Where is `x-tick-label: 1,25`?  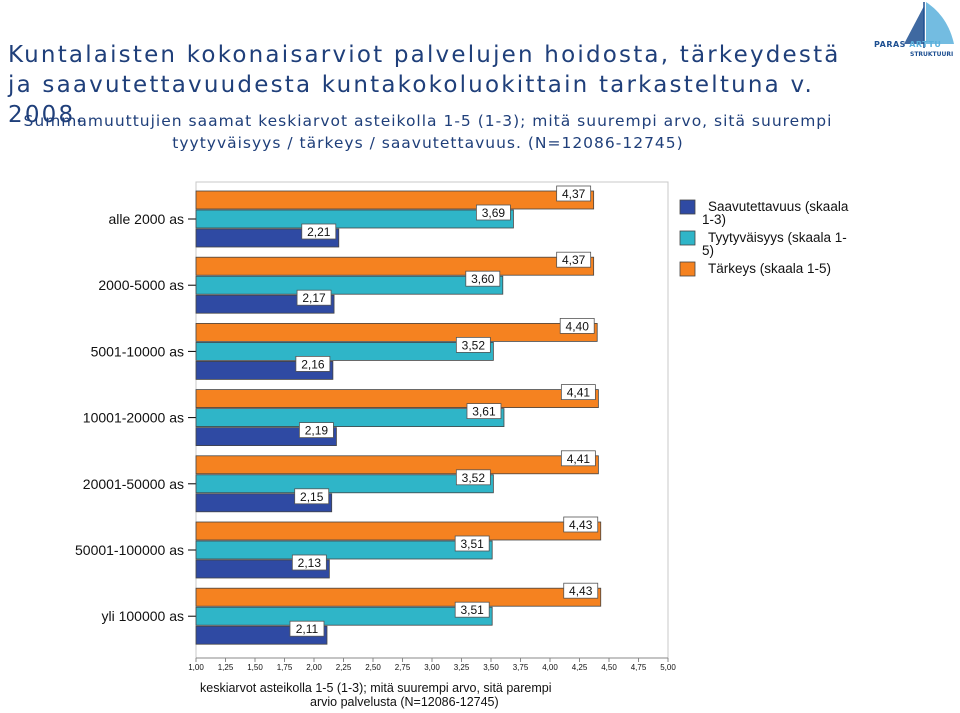
x-tick-label: 1,25 is located at coordinates (226, 667).